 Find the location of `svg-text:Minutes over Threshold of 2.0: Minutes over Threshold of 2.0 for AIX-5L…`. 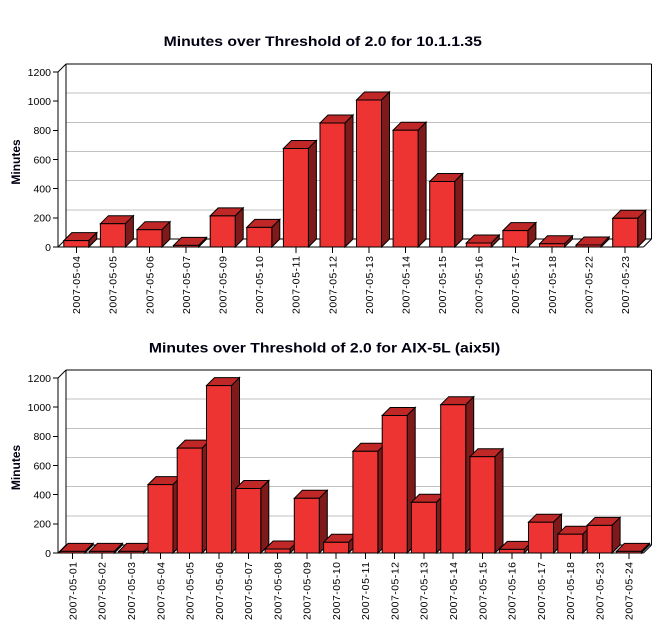

svg-text:Minutes over Threshold of 2.0: Minutes over Threshold of 2.0 for AIX-5L… is located at coordinates (324, 347).